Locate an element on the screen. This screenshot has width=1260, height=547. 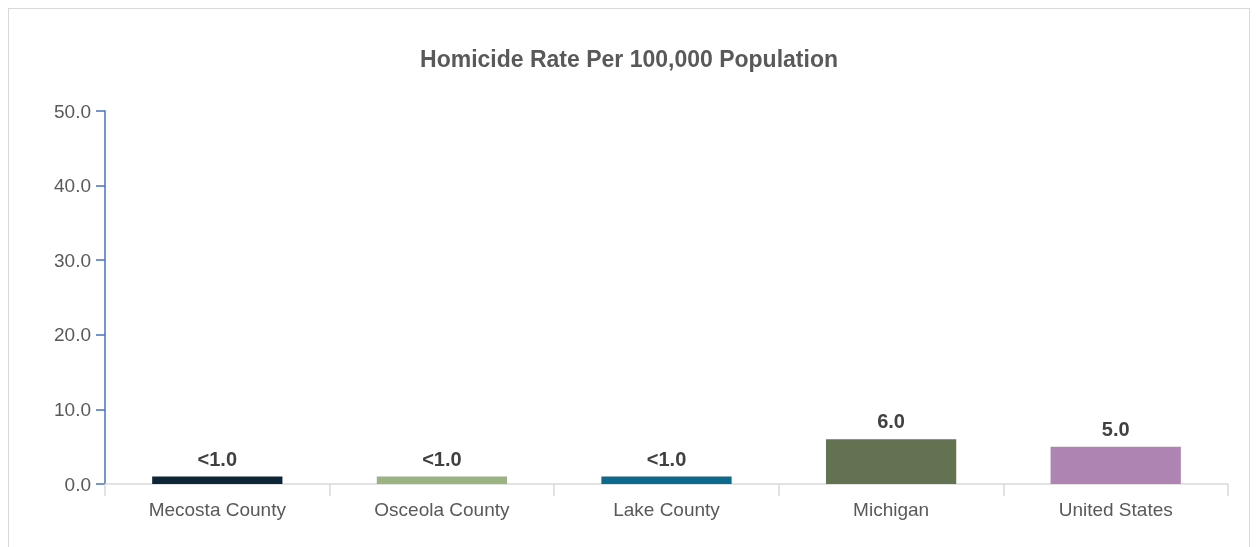
y-tick-label: 40.0 is located at coordinates (72, 186).